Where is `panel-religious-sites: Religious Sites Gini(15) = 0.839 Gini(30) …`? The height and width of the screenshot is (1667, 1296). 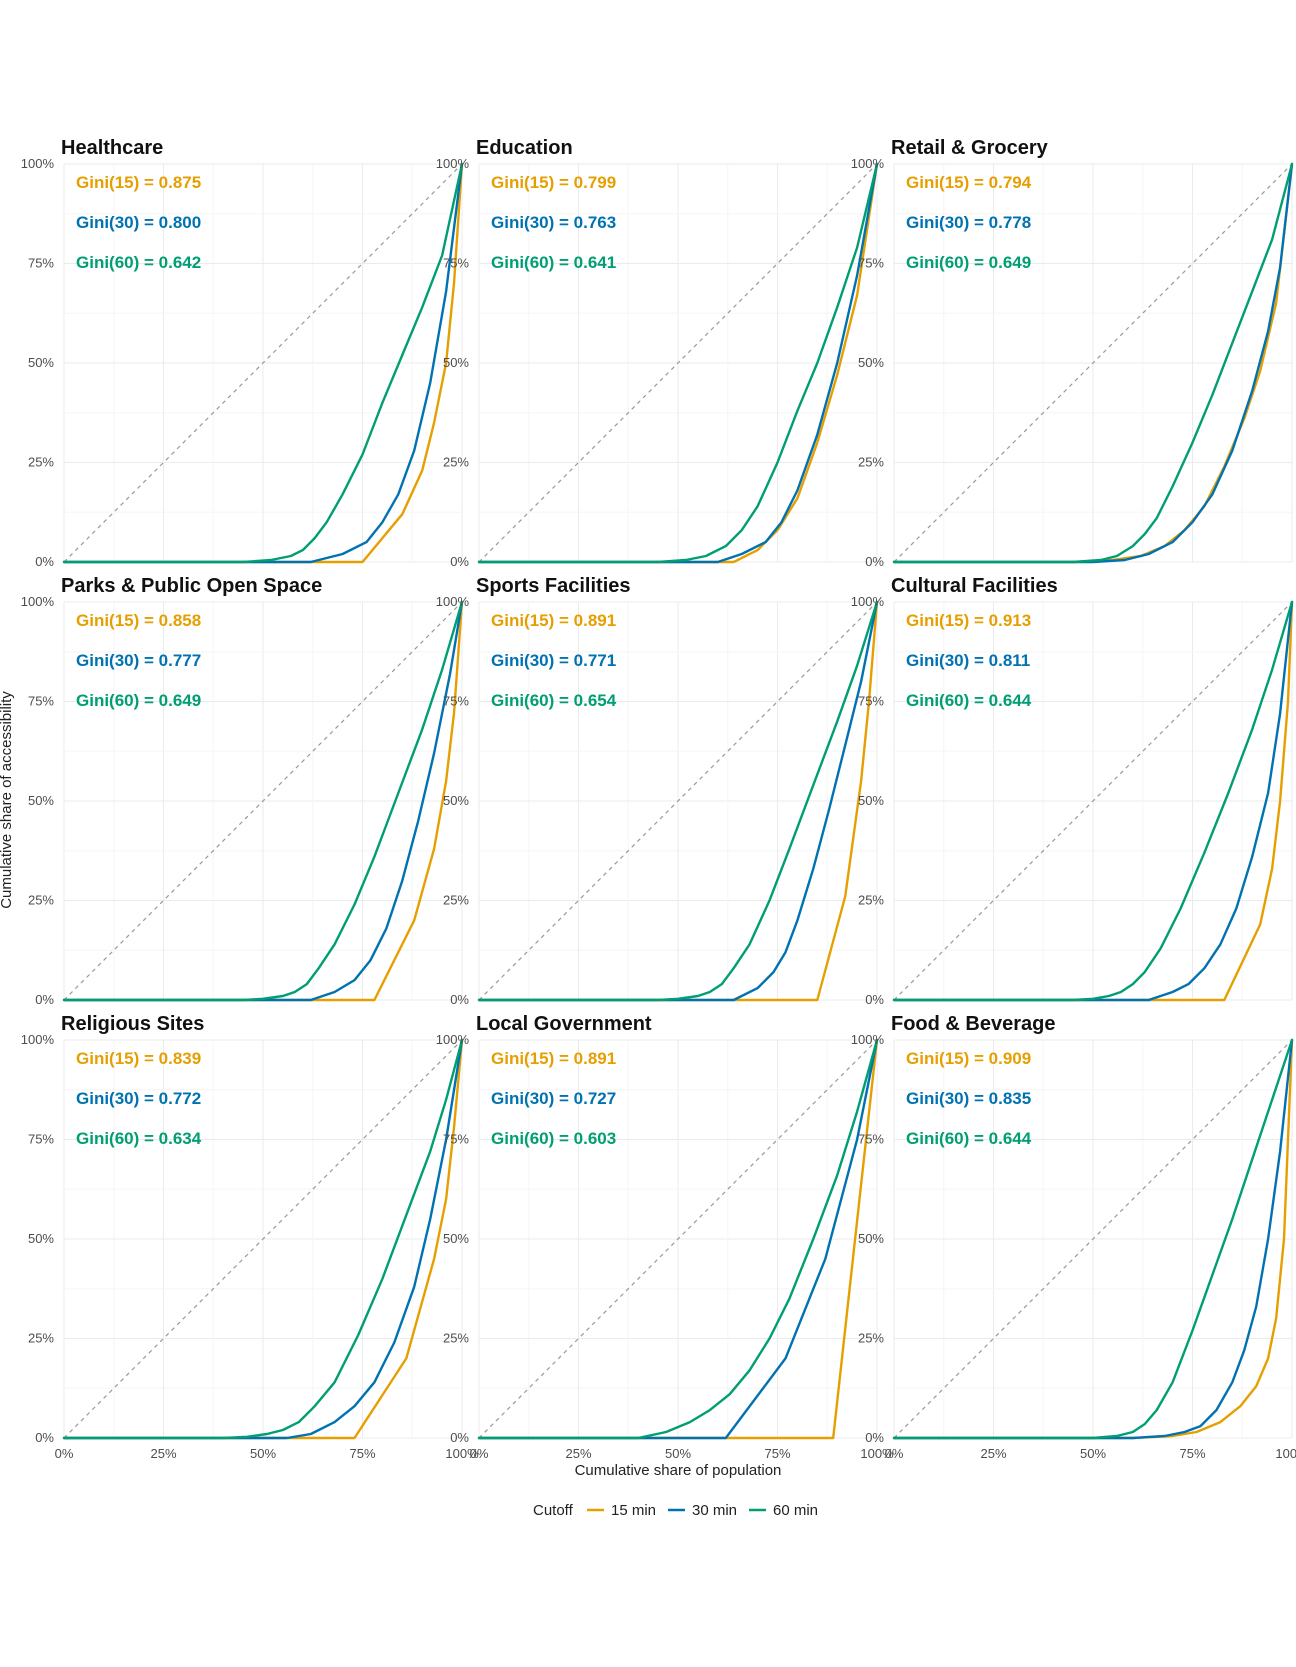 panel-religious-sites: Religious Sites Gini(15) = 0.839 Gini(30) … is located at coordinates (250, 1237).